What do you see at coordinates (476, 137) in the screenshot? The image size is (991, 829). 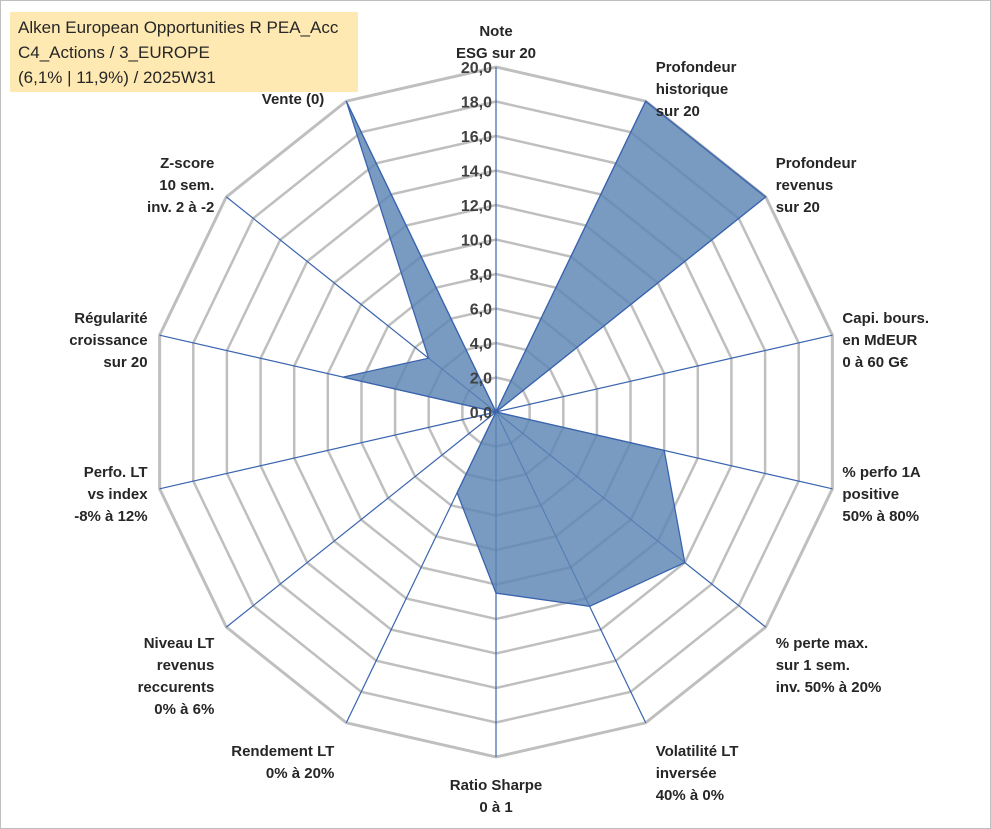 I see `tick-label: 16,0` at bounding box center [476, 137].